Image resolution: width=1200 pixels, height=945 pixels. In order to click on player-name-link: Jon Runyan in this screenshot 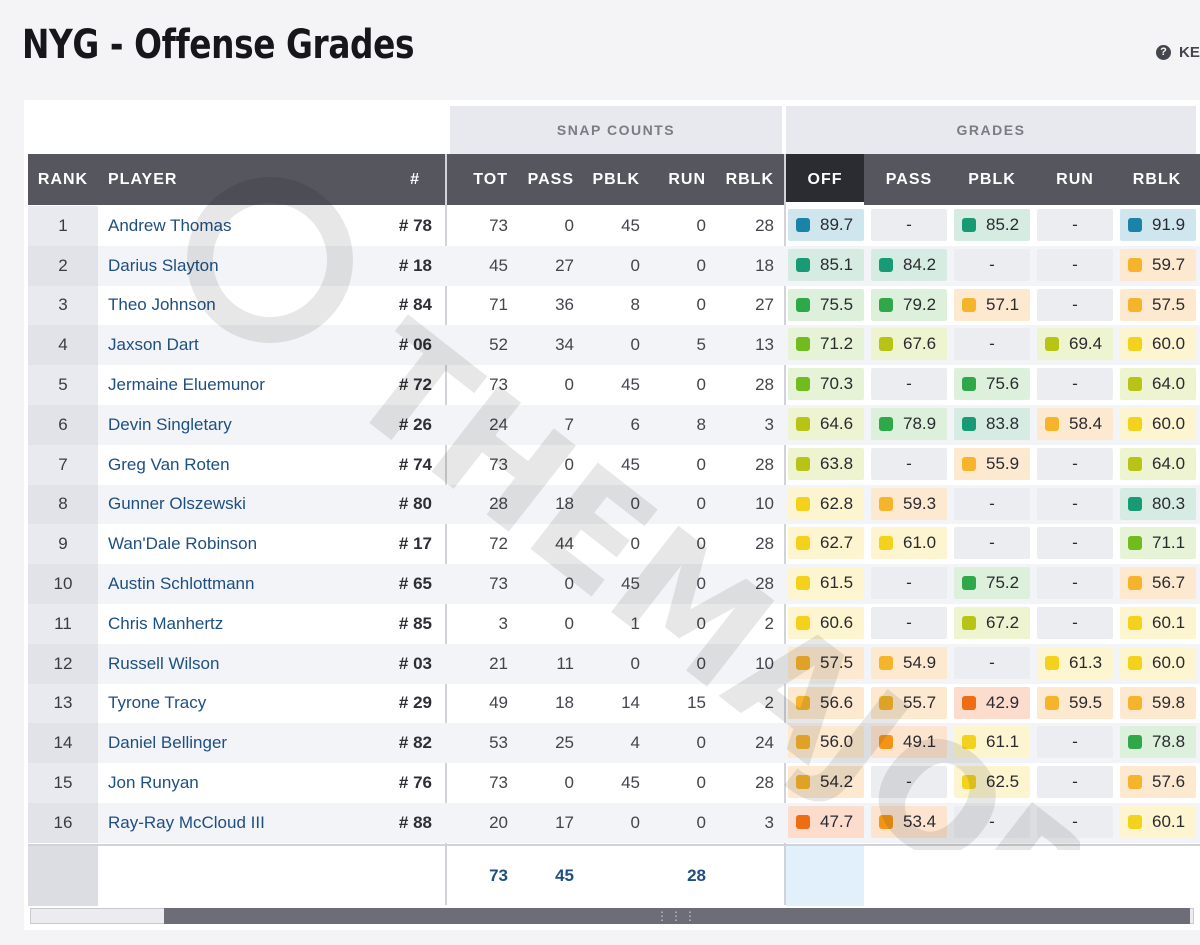, I will do `click(153, 783)`.